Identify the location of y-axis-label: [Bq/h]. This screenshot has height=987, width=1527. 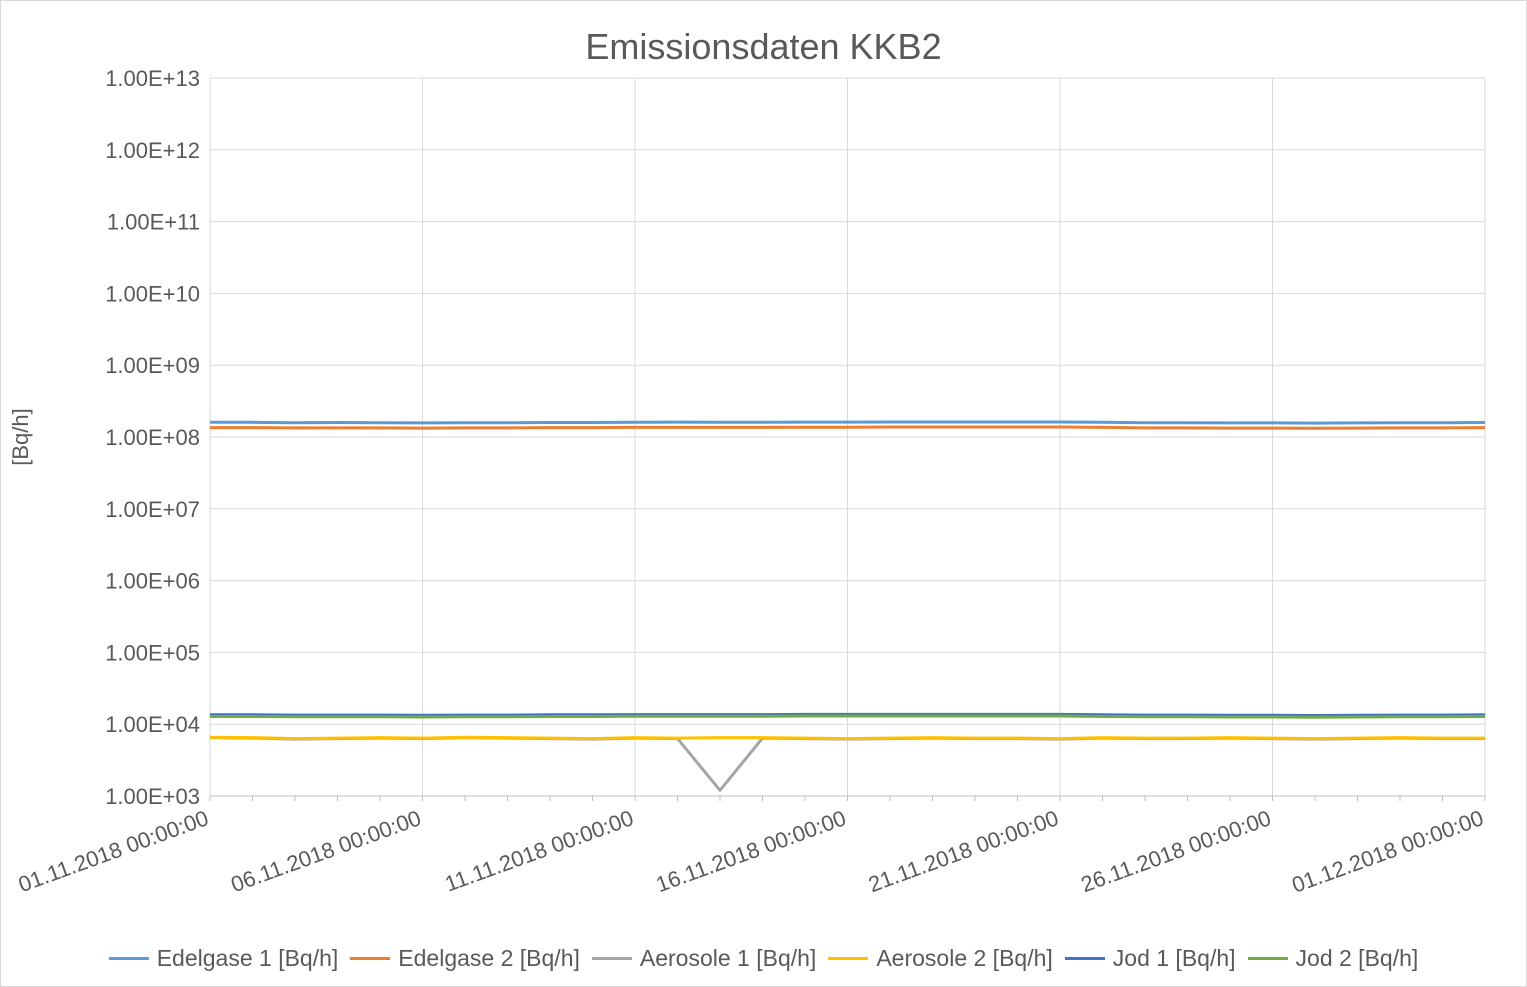
(20, 436).